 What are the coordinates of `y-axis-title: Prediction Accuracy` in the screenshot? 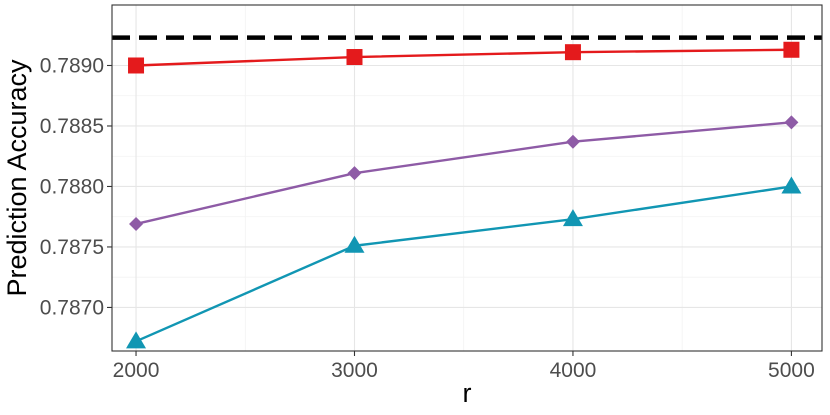 It's located at (17, 178).